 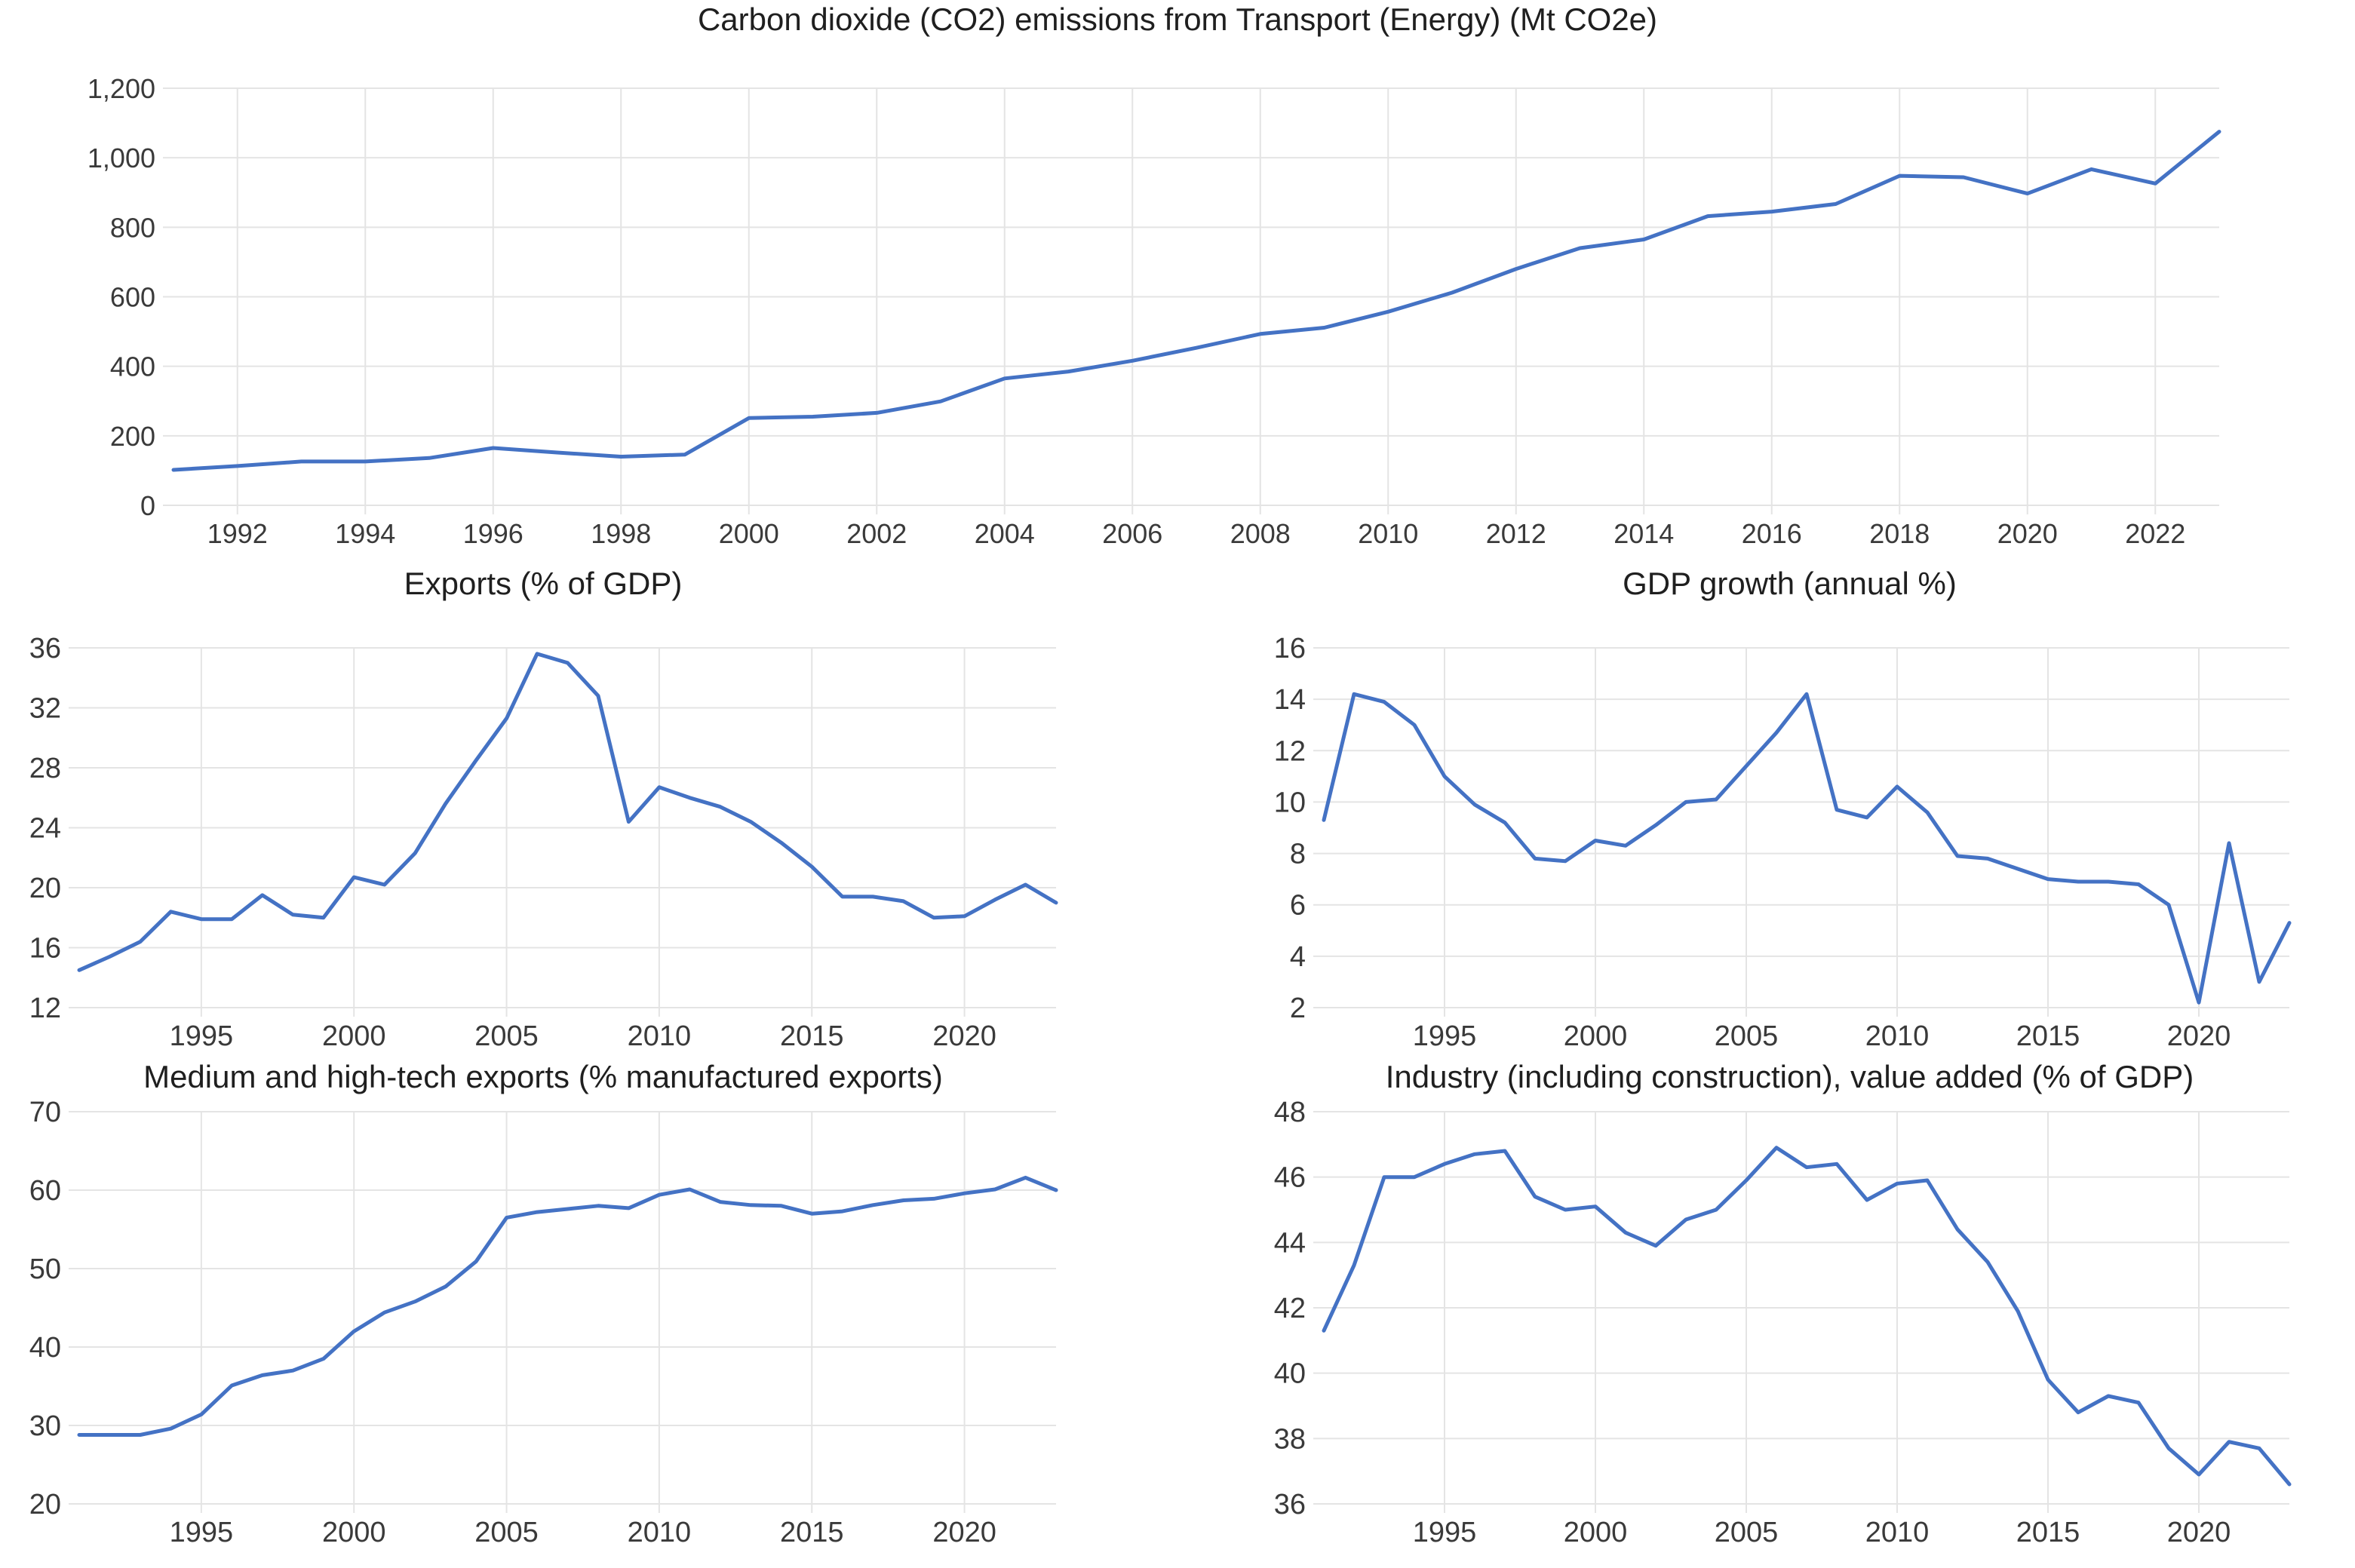 What do you see at coordinates (1298, 957) in the screenshot?
I see `svg-text: 4` at bounding box center [1298, 957].